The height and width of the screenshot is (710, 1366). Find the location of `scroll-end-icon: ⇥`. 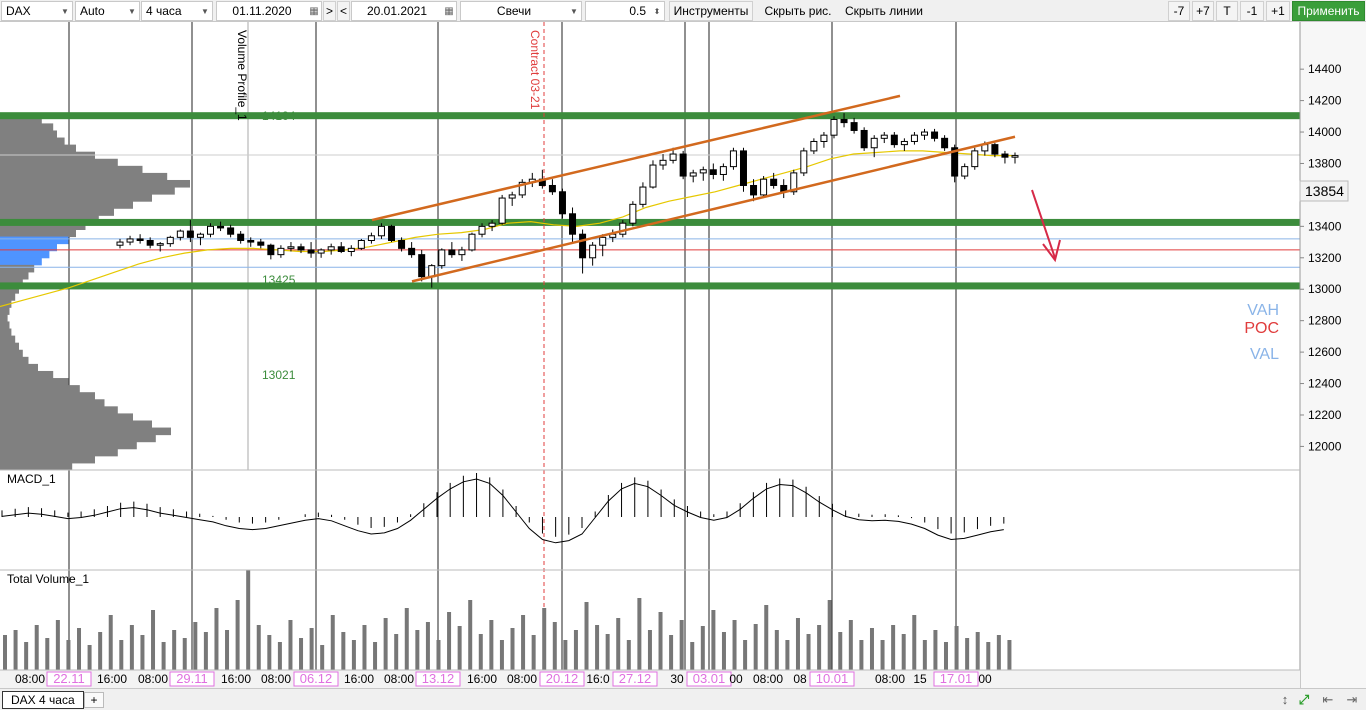

scroll-end-icon: ⇥ is located at coordinates (1352, 699).